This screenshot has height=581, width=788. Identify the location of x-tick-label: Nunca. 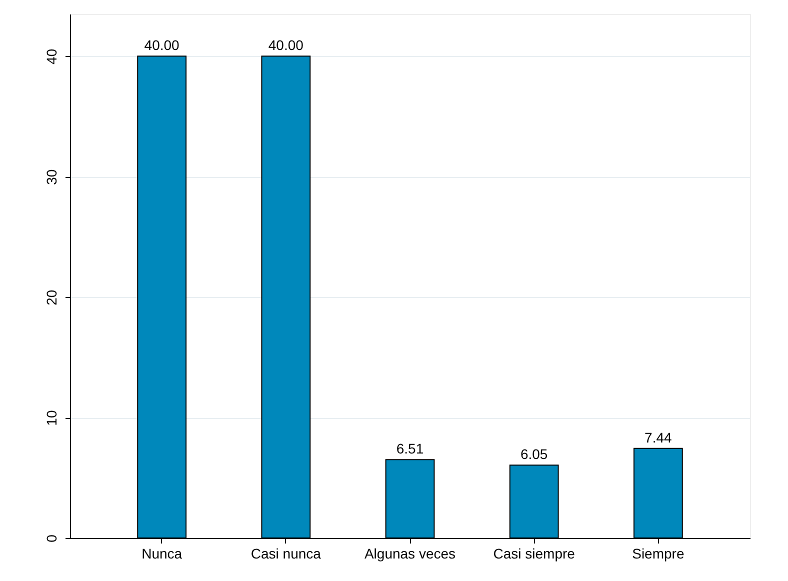
(162, 554).